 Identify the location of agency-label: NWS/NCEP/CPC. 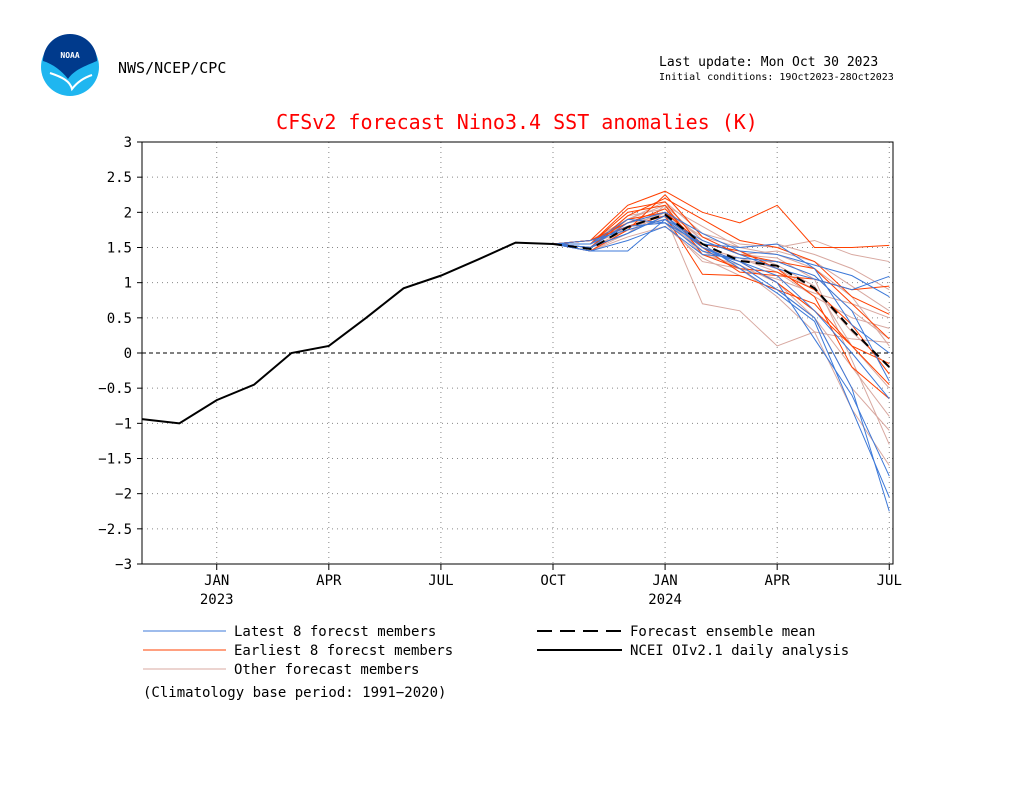
(172, 68).